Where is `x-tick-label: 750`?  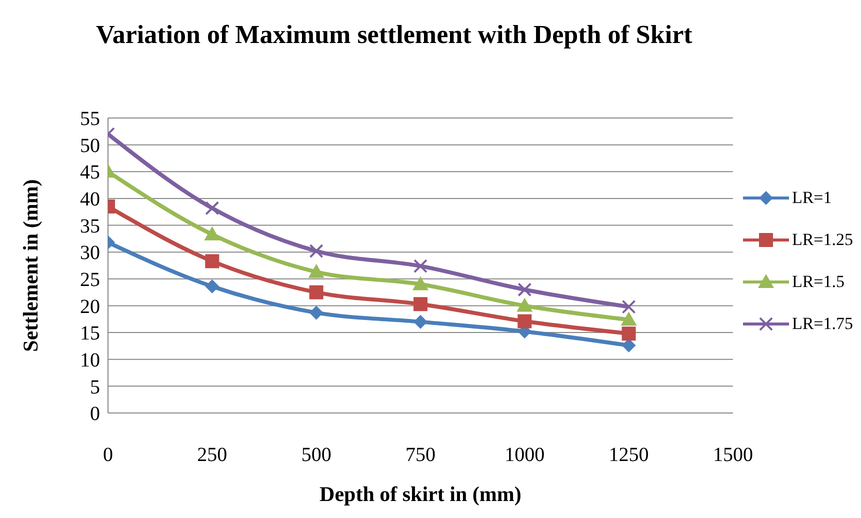
x-tick-label: 750 is located at coordinates (420, 455).